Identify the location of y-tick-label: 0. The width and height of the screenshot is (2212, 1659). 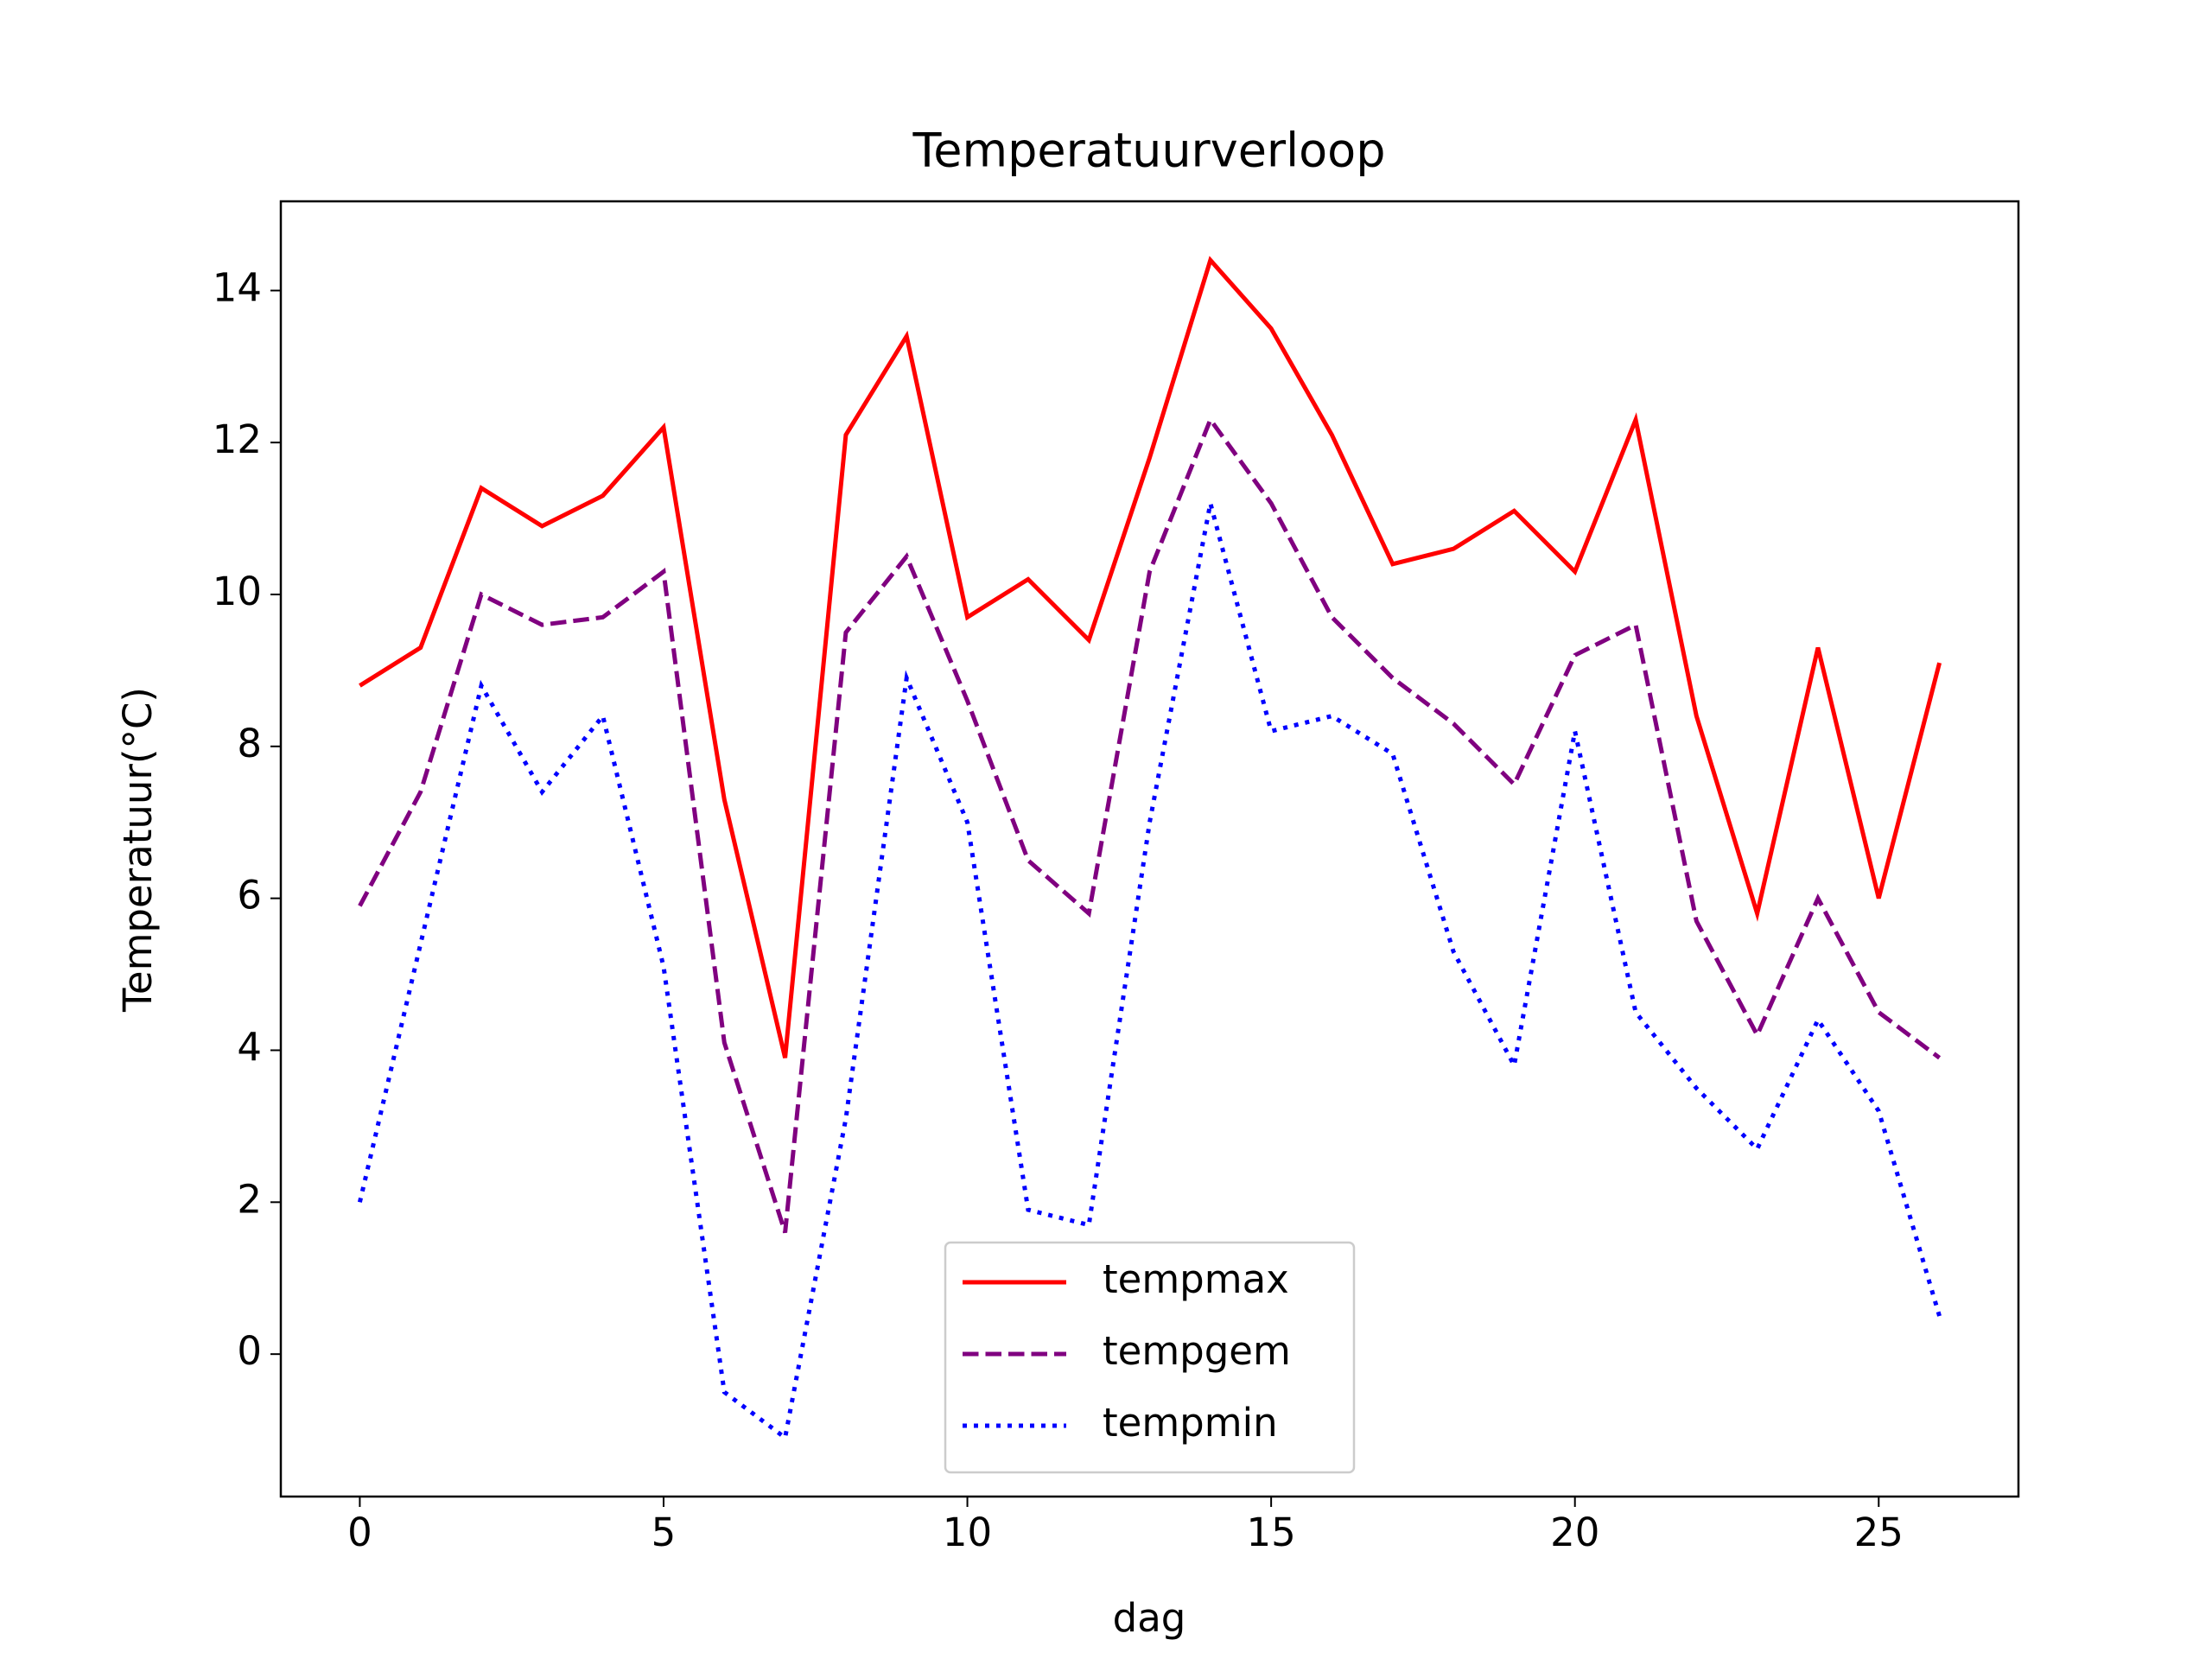
(249, 1351).